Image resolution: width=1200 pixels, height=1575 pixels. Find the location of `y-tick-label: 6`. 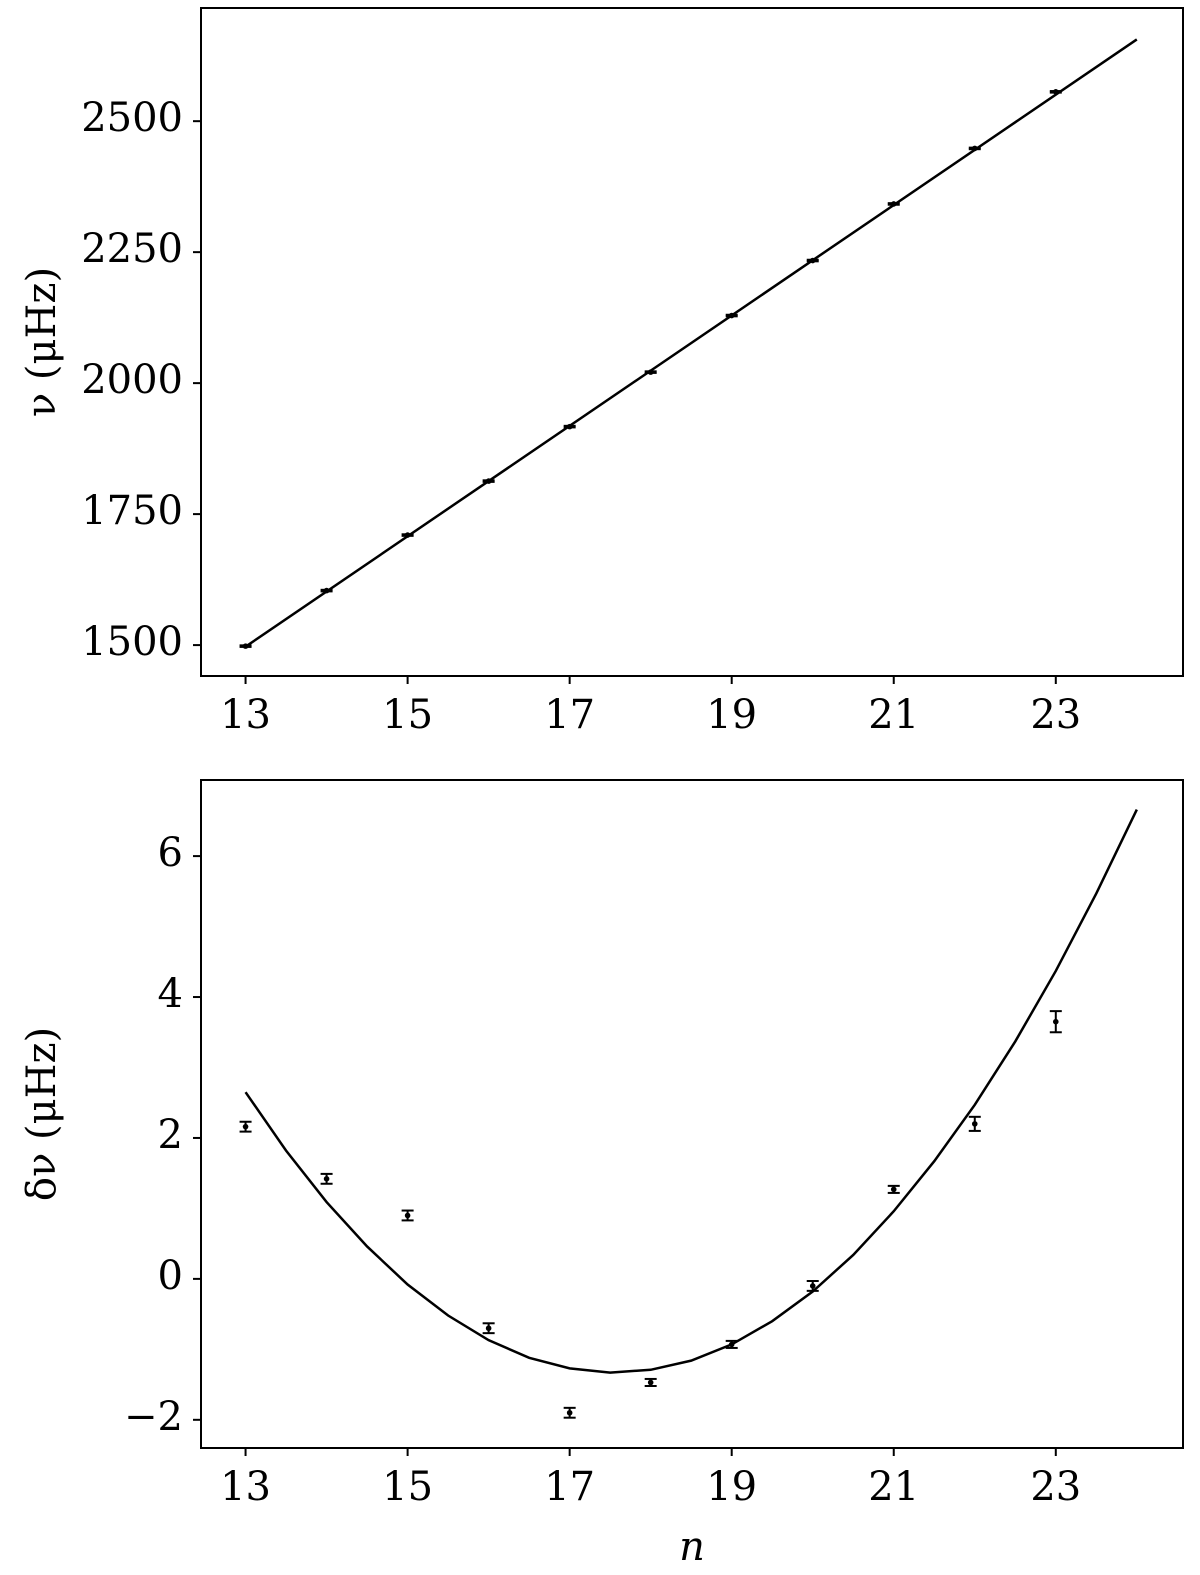

y-tick-label: 6 is located at coordinates (170, 853).